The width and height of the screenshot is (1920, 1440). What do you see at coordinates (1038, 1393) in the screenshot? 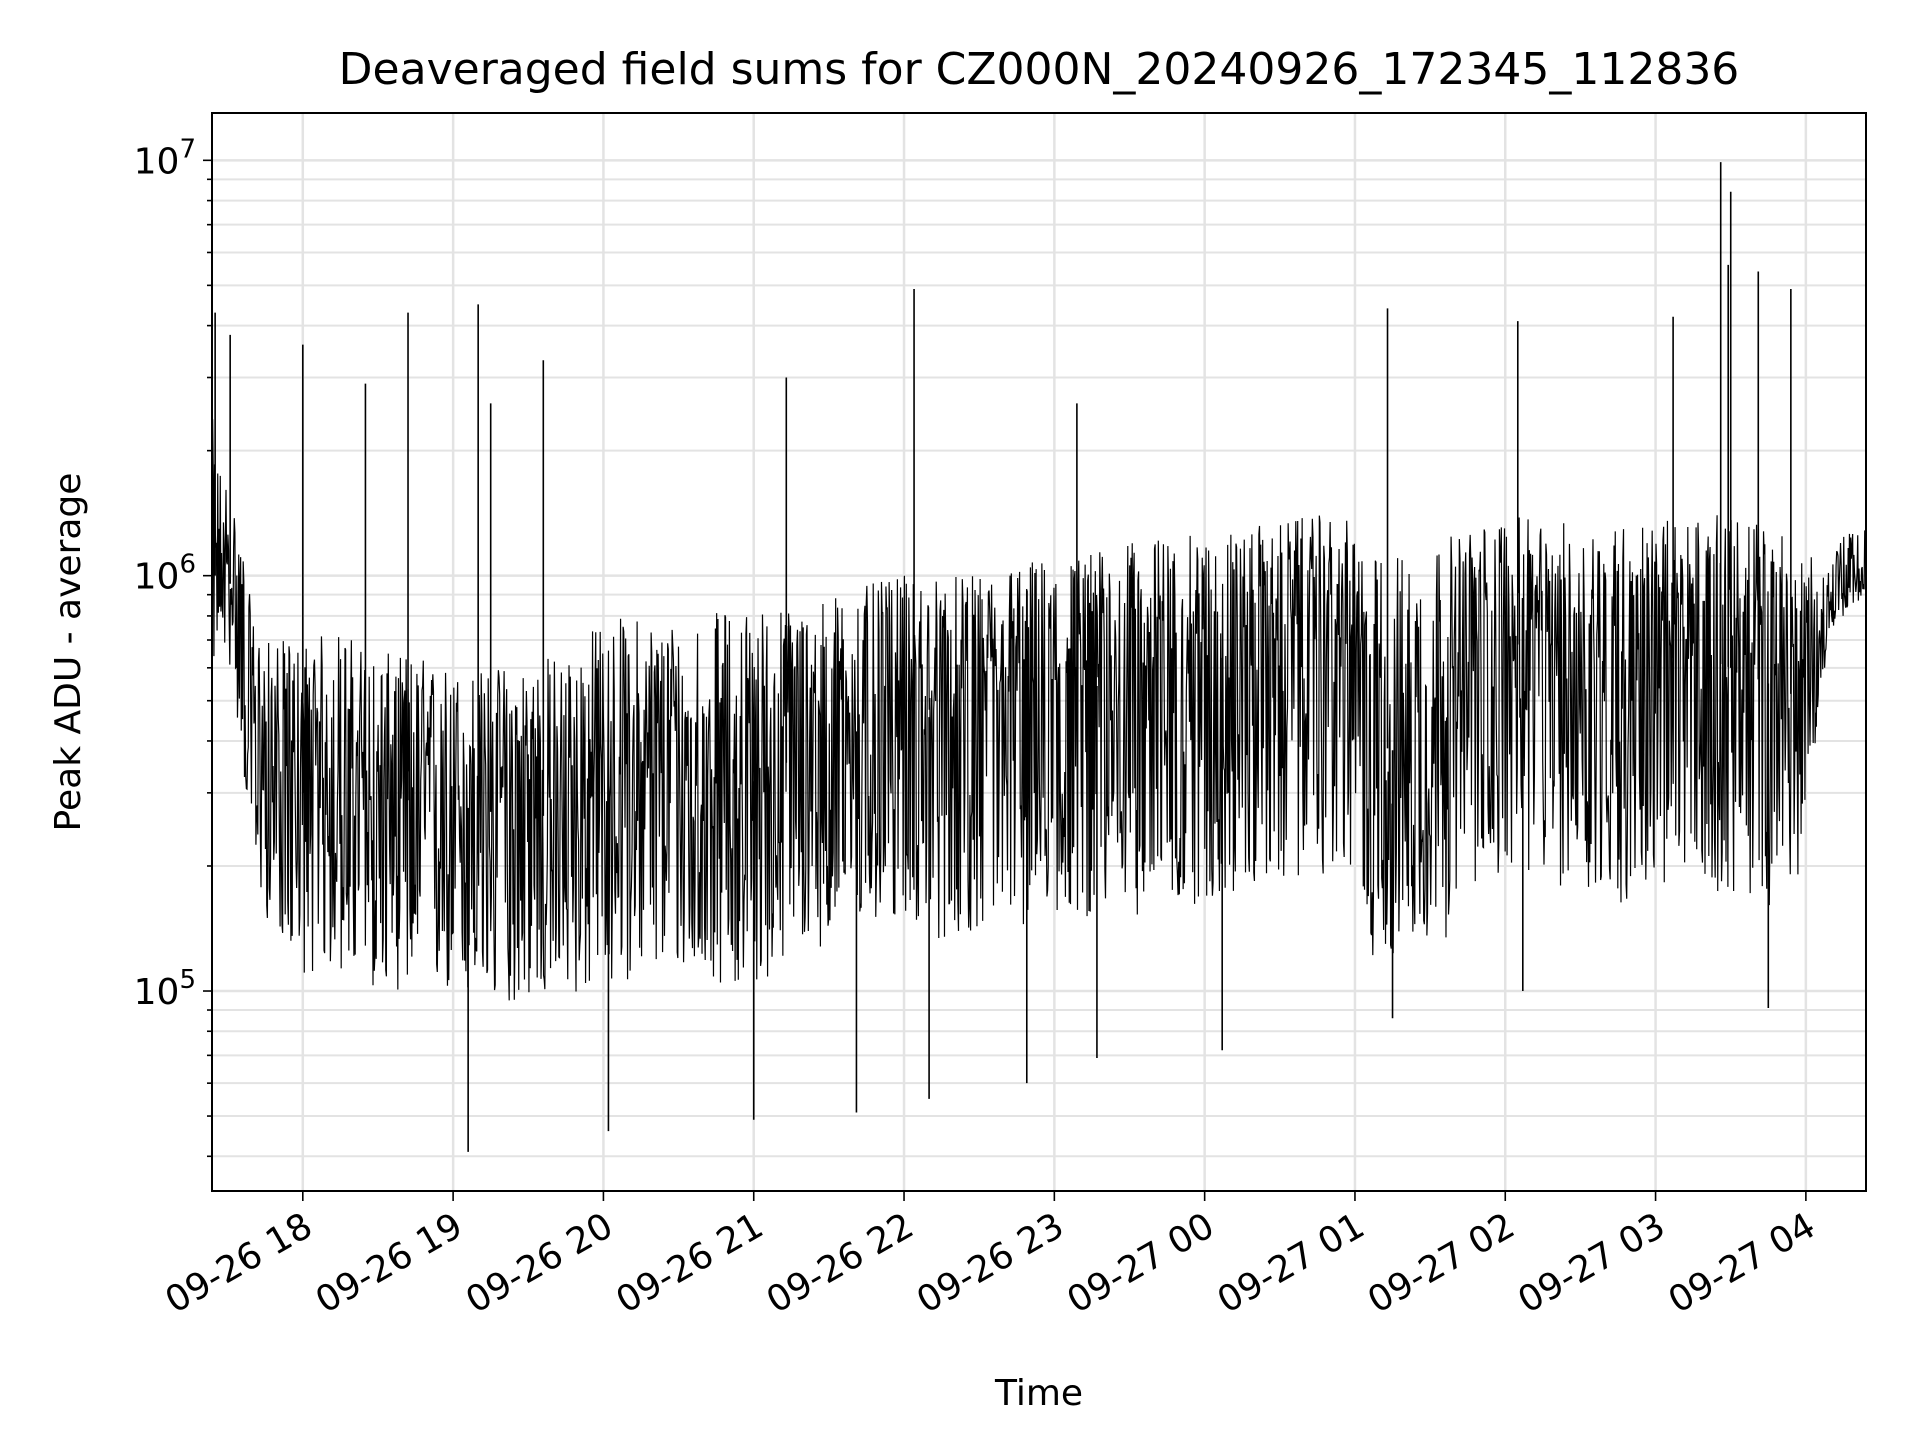
I see `x-axis-label: Time` at bounding box center [1038, 1393].